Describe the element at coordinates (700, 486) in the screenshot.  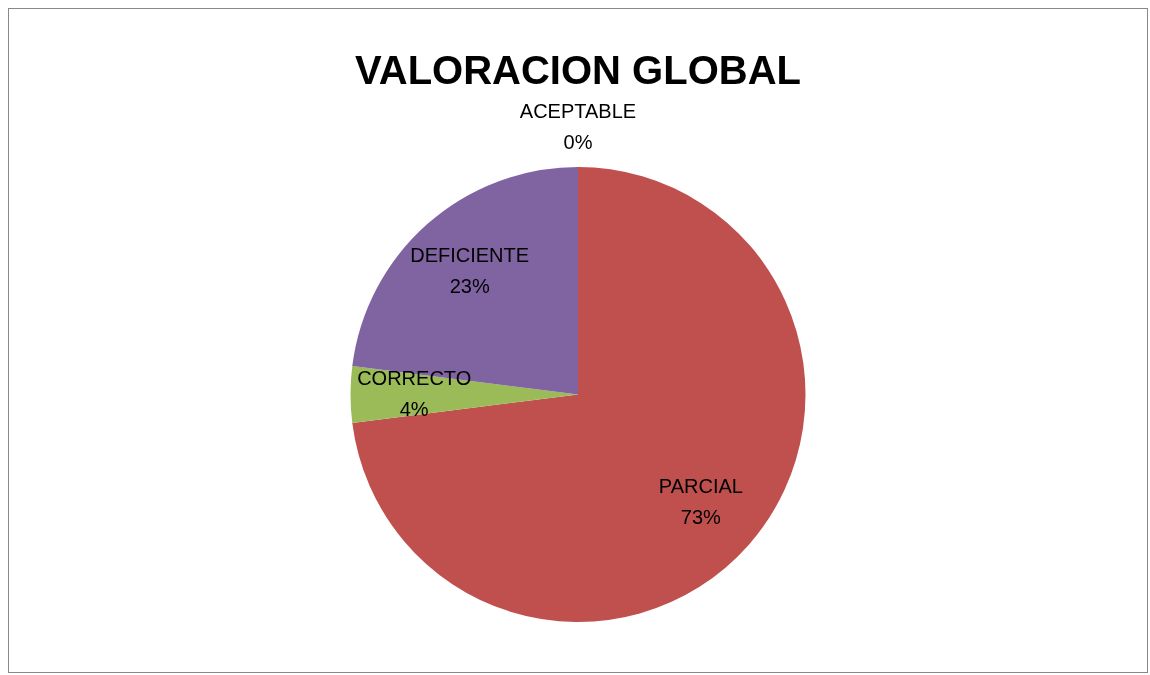
I see `slice-label: PARCIAL` at that location.